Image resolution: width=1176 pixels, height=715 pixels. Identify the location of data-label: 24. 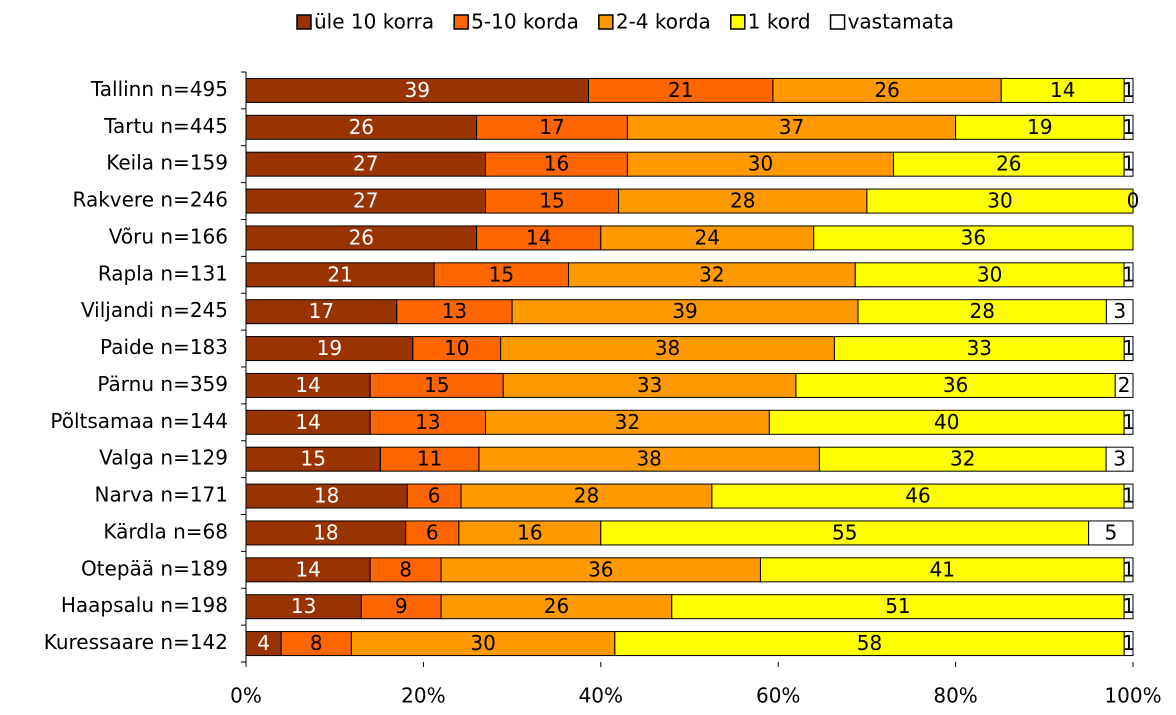
(707, 237).